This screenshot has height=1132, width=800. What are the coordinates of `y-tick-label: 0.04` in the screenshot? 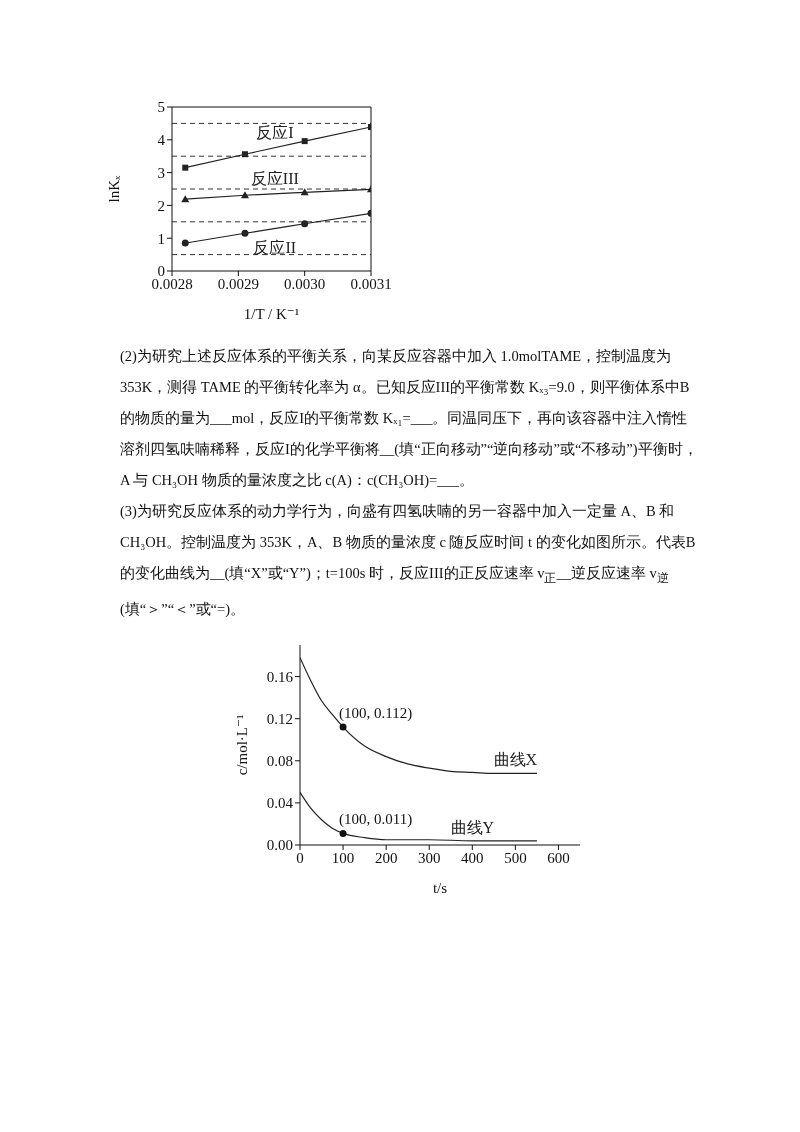 It's located at (280, 803).